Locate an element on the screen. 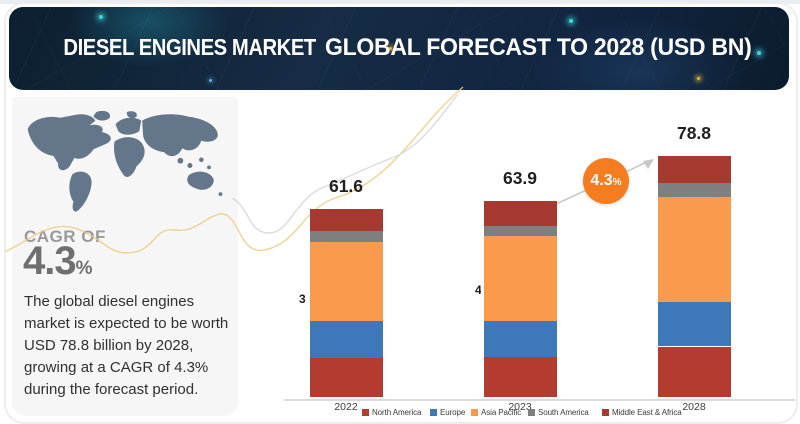  bar-segment-middle-east-africa-2022 is located at coordinates (346, 220).